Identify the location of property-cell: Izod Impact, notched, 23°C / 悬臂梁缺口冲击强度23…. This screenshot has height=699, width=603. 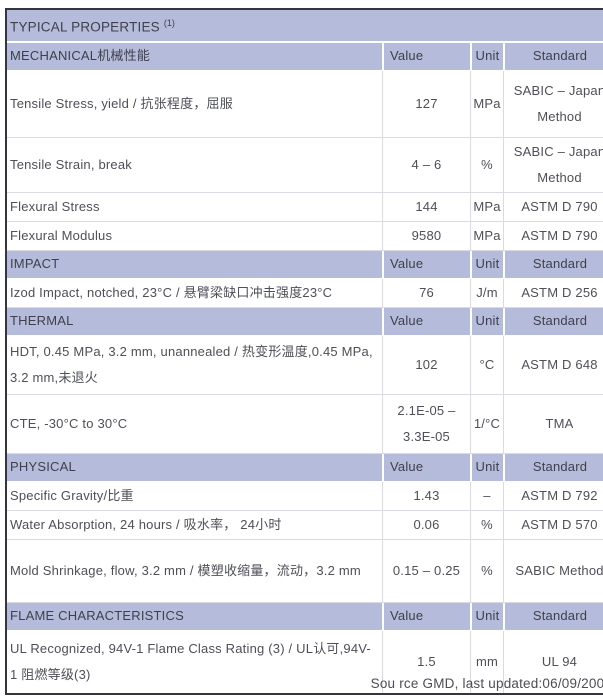
(194, 293).